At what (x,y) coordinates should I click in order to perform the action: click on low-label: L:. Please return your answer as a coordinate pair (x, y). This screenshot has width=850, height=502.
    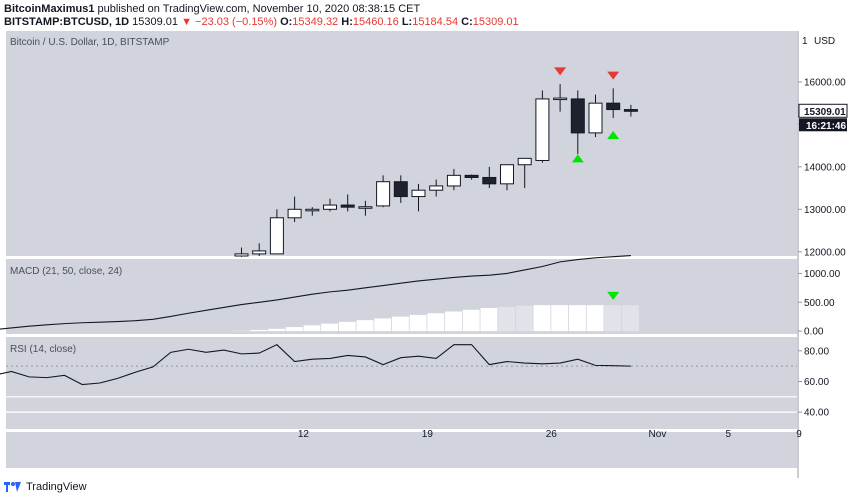
    Looking at the image, I should click on (407, 22).